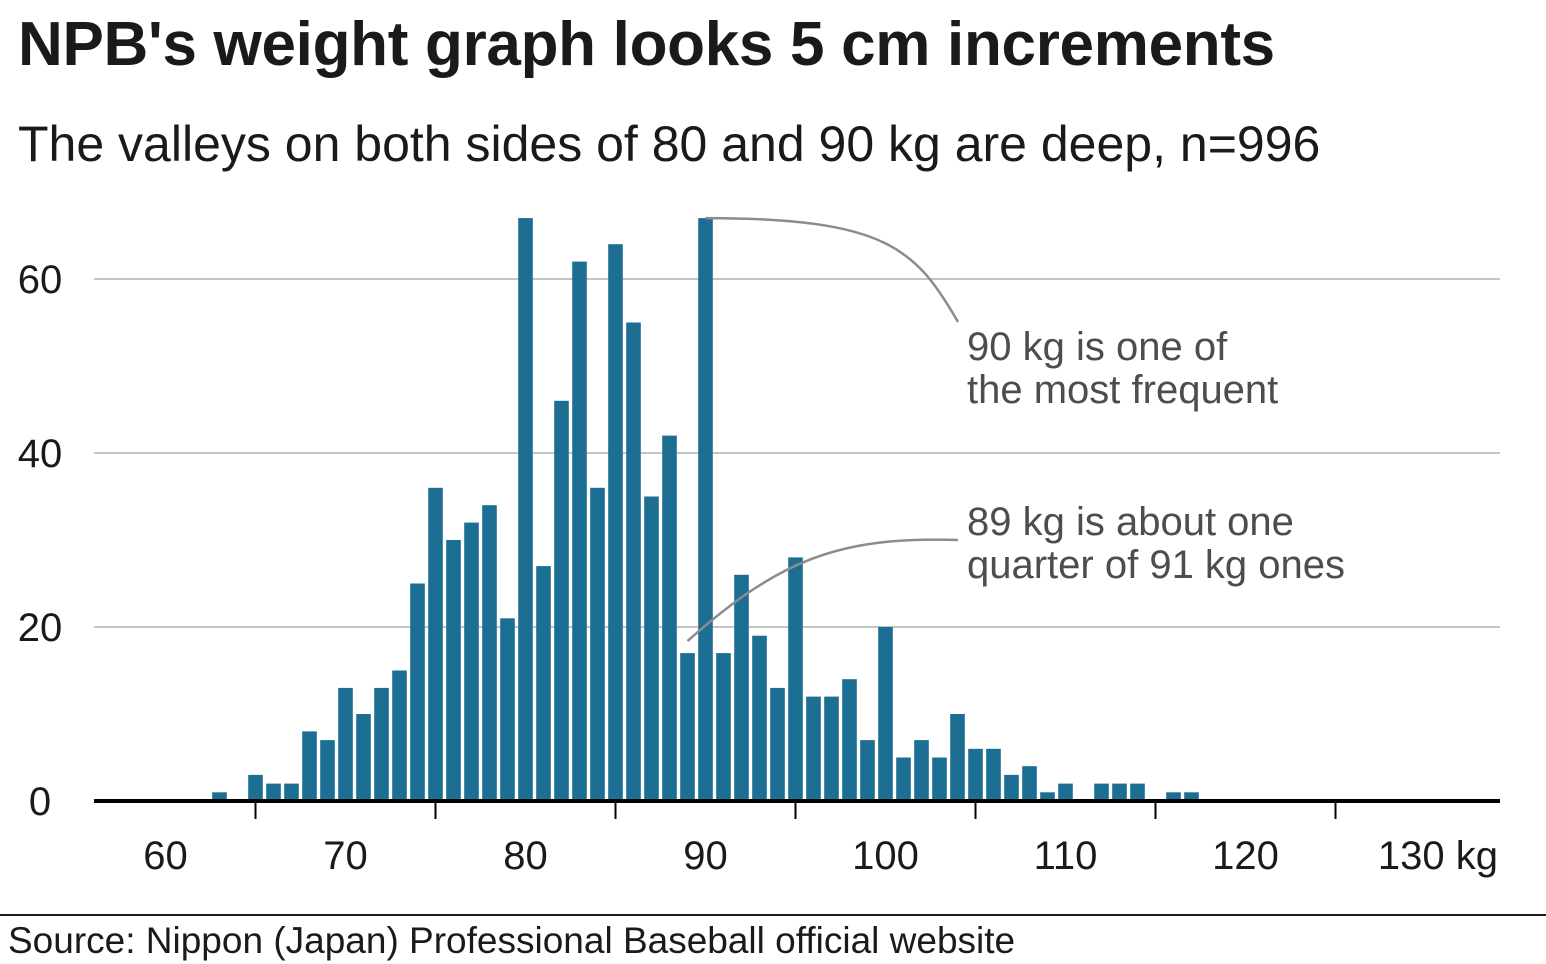 The image size is (1546, 964). Describe the element at coordinates (669, 618) in the screenshot. I see `bar-88-kg` at that location.